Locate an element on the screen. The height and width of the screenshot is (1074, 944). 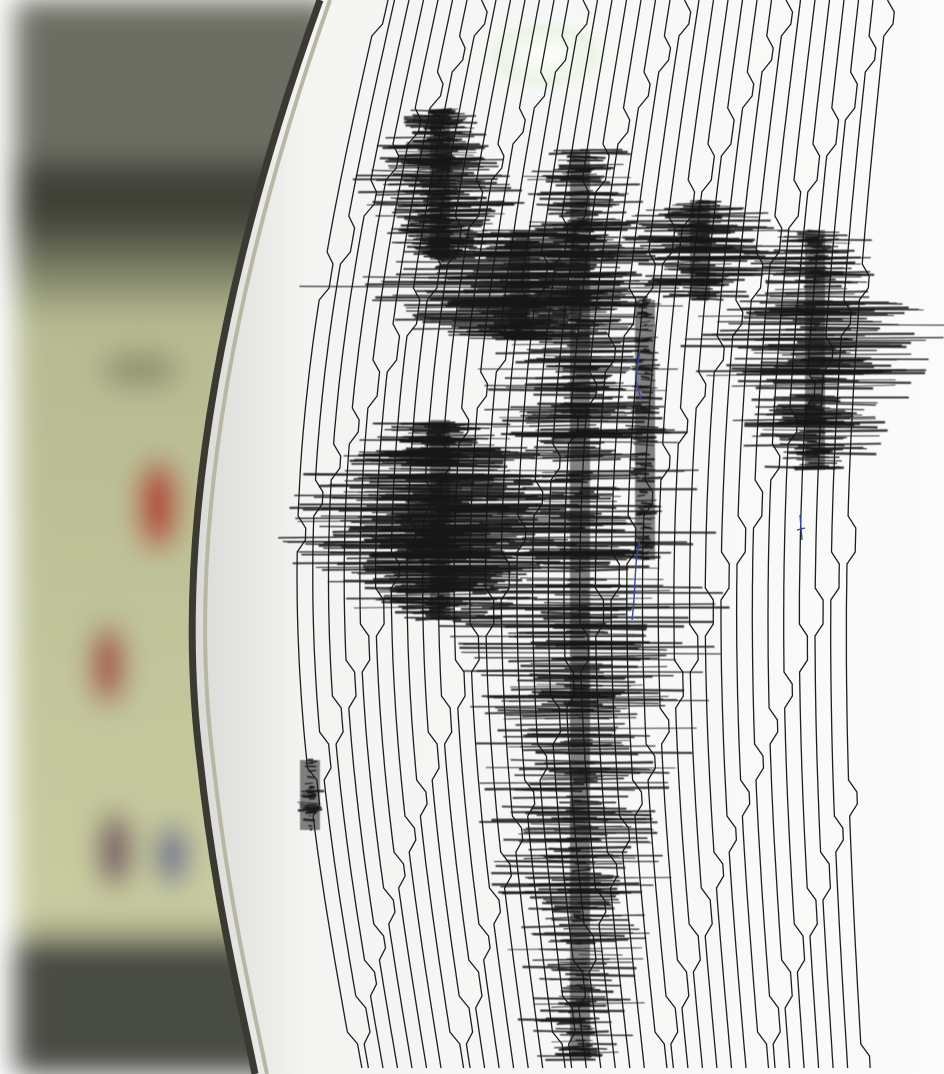
handwriting is located at coordinates (718, 485).